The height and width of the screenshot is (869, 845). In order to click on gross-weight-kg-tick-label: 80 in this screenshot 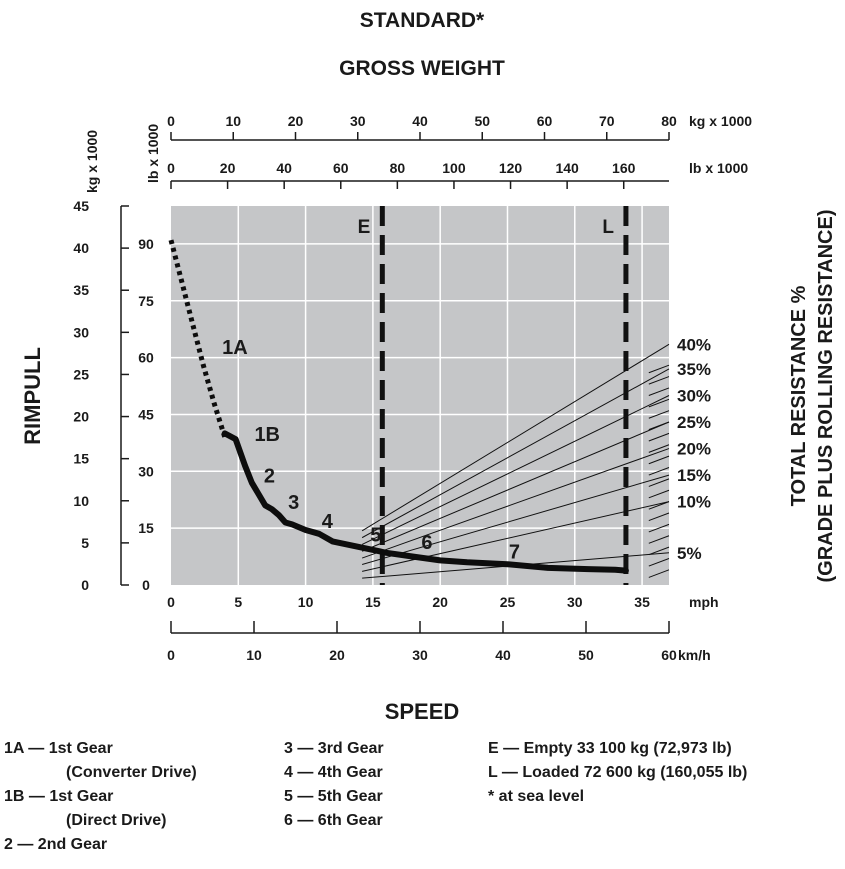, I will do `click(669, 121)`.